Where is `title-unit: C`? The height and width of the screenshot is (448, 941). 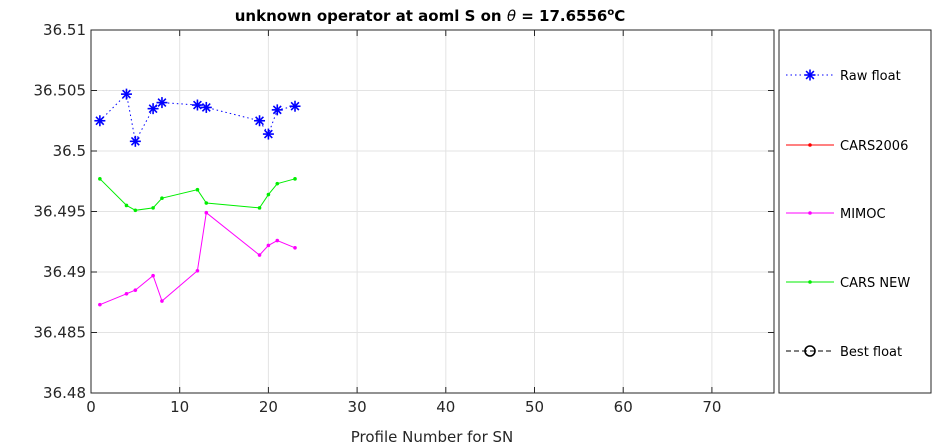 title-unit: C is located at coordinates (619, 16).